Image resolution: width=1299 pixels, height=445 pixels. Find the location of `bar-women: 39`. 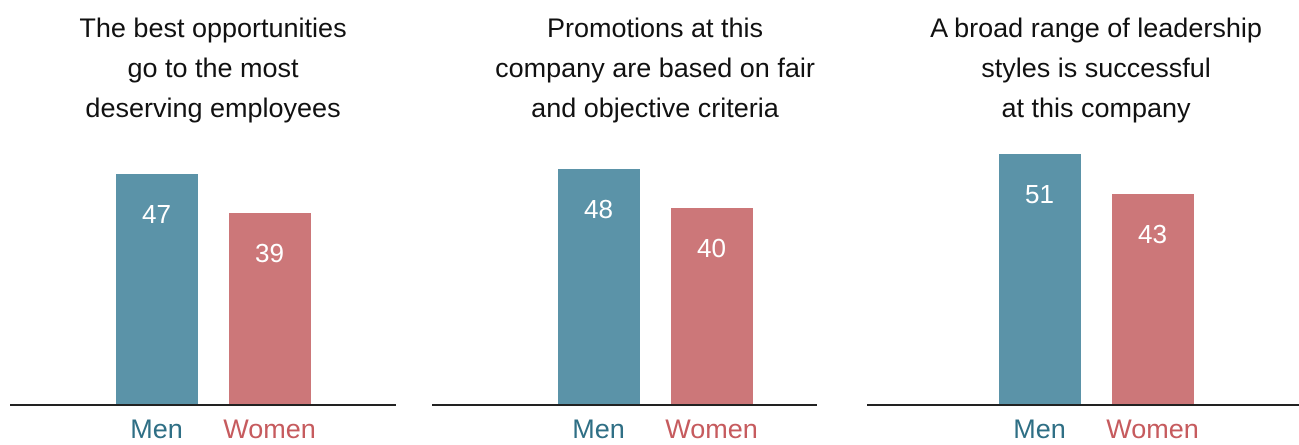

bar-women: 39 is located at coordinates (269, 308).